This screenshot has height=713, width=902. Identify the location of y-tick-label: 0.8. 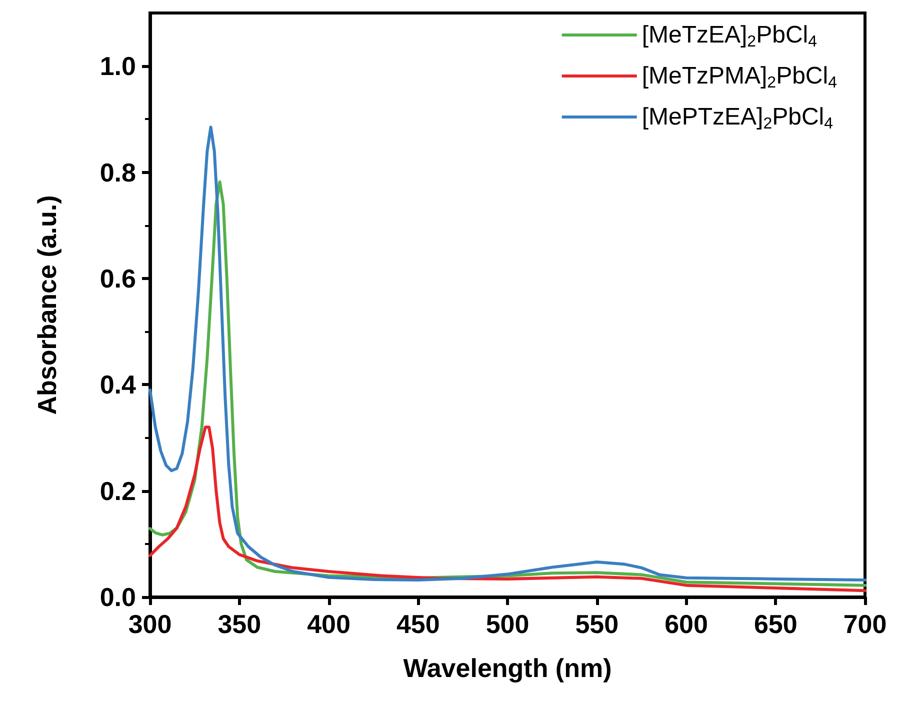
(118, 172).